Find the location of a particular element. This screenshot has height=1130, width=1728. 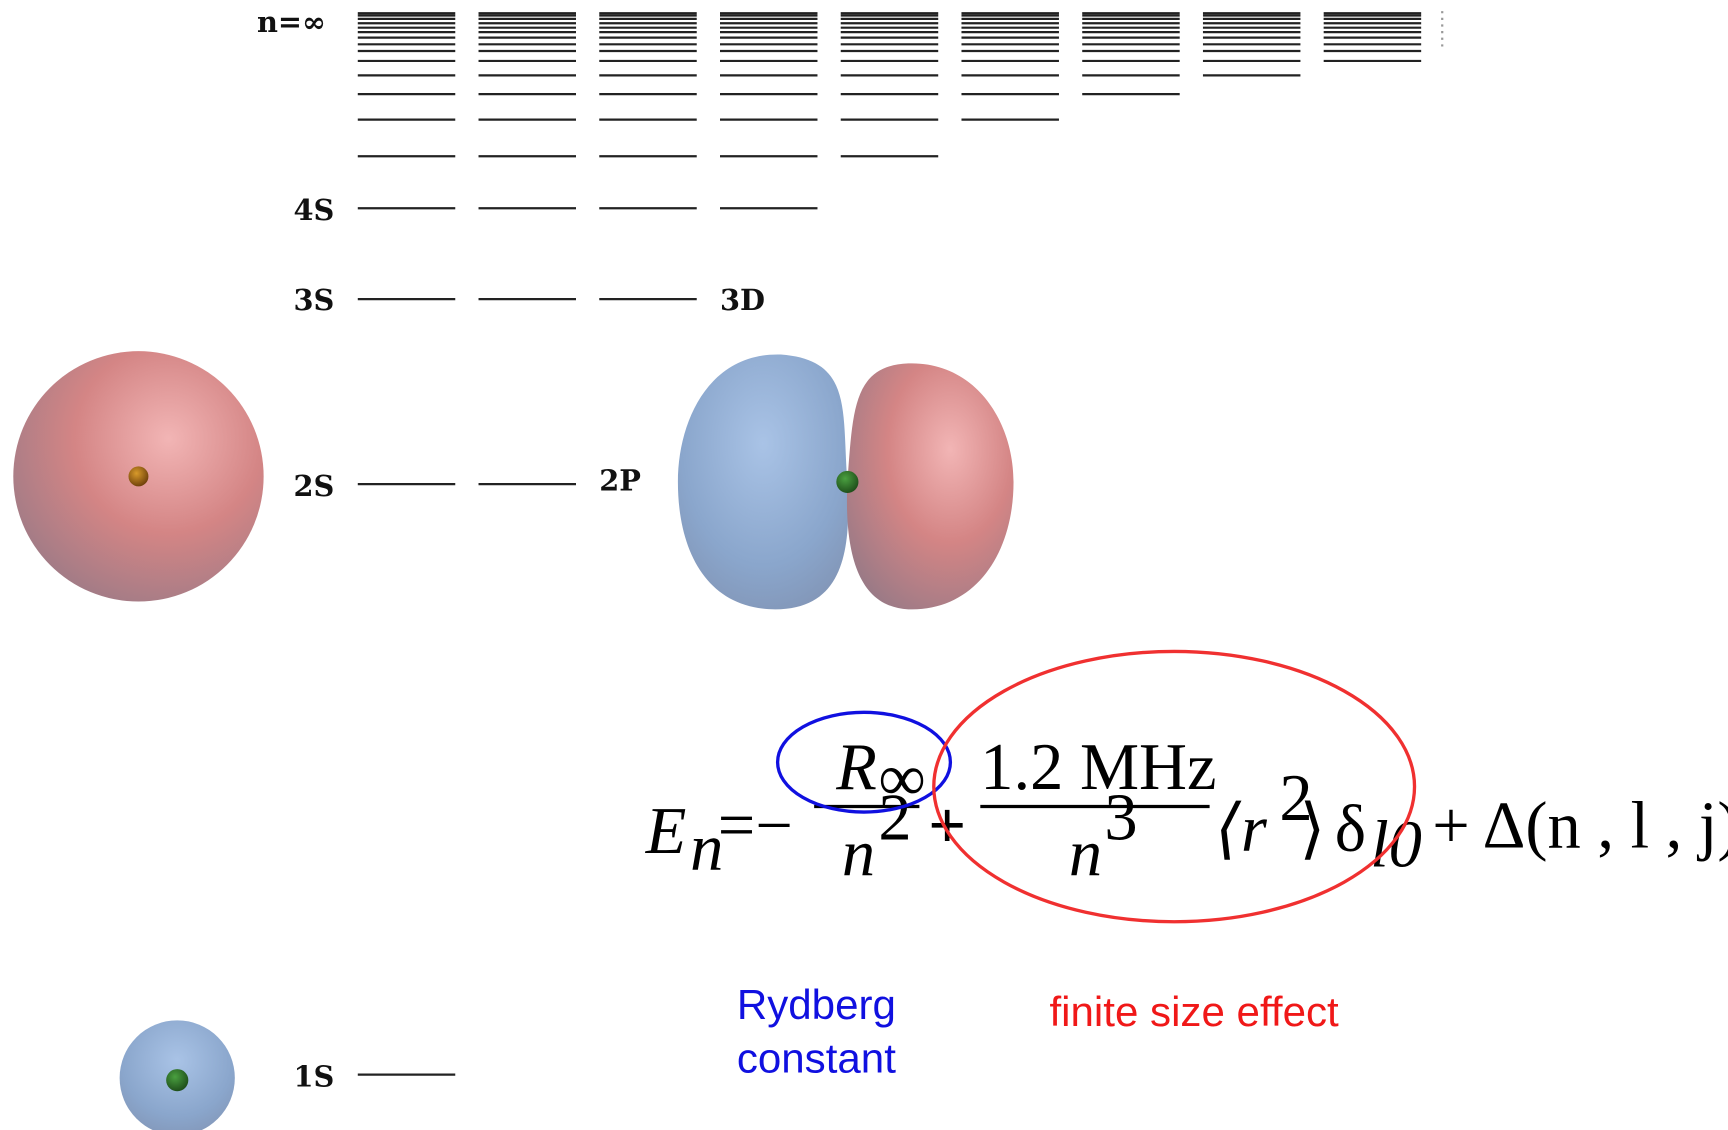

formula-part: R is located at coordinates (856, 767).